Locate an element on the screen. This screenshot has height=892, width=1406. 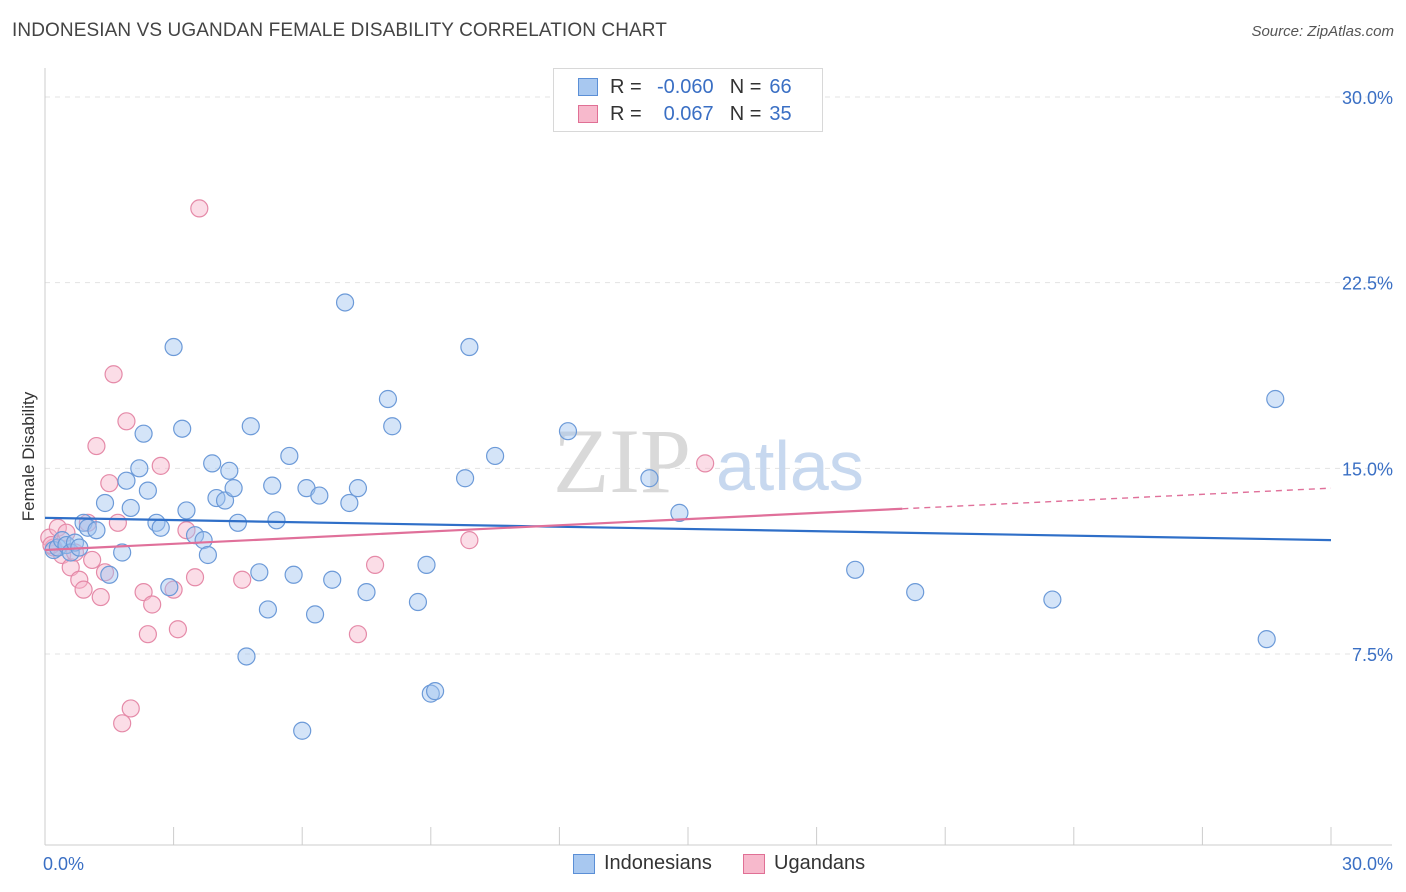
legend-row-indonesians: R = -0.060 N = 66 is located at coordinates (685, 87).